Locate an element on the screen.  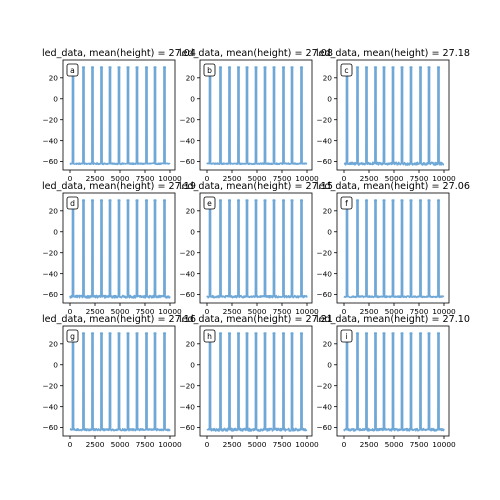
panel-label: e is located at coordinates (209, 203).